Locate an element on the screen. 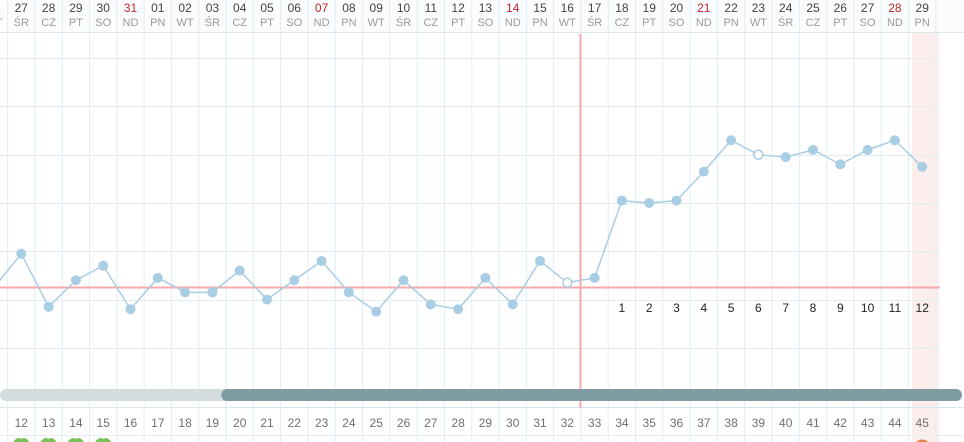 This screenshot has width=964, height=442. date-number: 10 is located at coordinates (404, 8).